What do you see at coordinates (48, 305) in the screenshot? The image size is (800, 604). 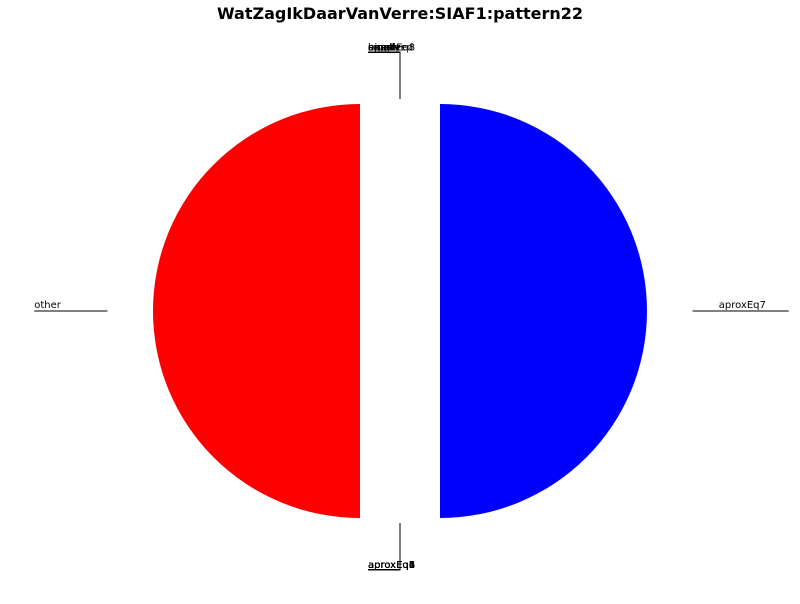 I see `slice-label-other: other` at bounding box center [48, 305].